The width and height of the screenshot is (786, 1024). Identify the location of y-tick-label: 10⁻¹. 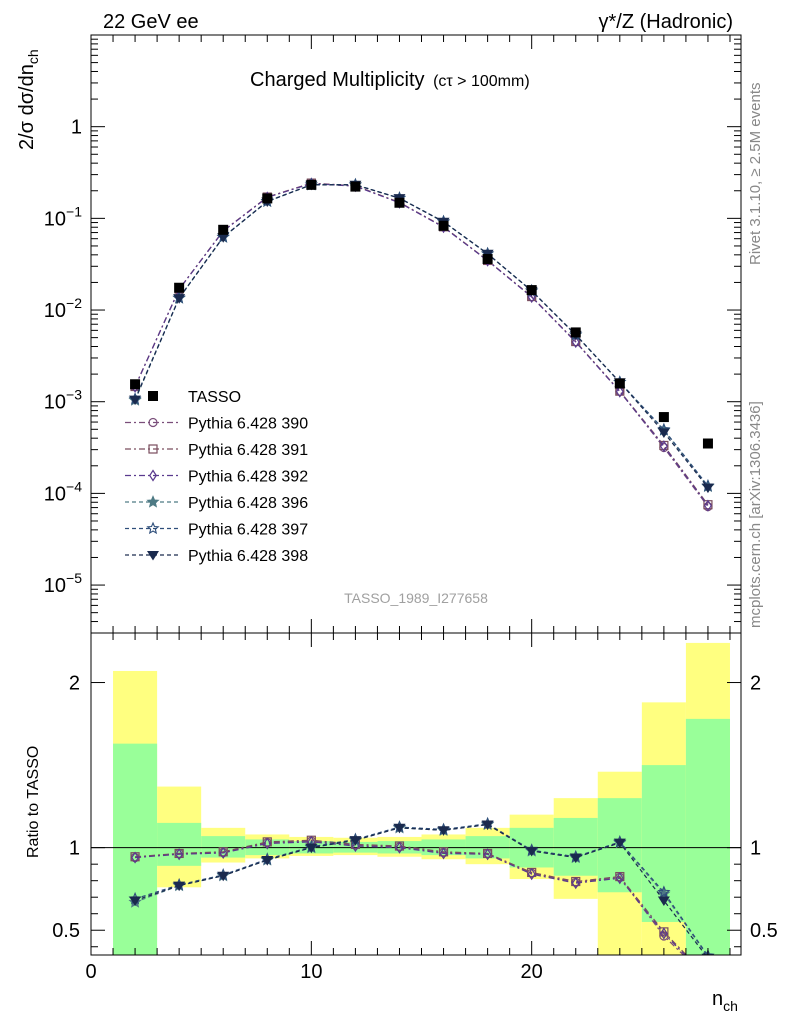
(63, 216).